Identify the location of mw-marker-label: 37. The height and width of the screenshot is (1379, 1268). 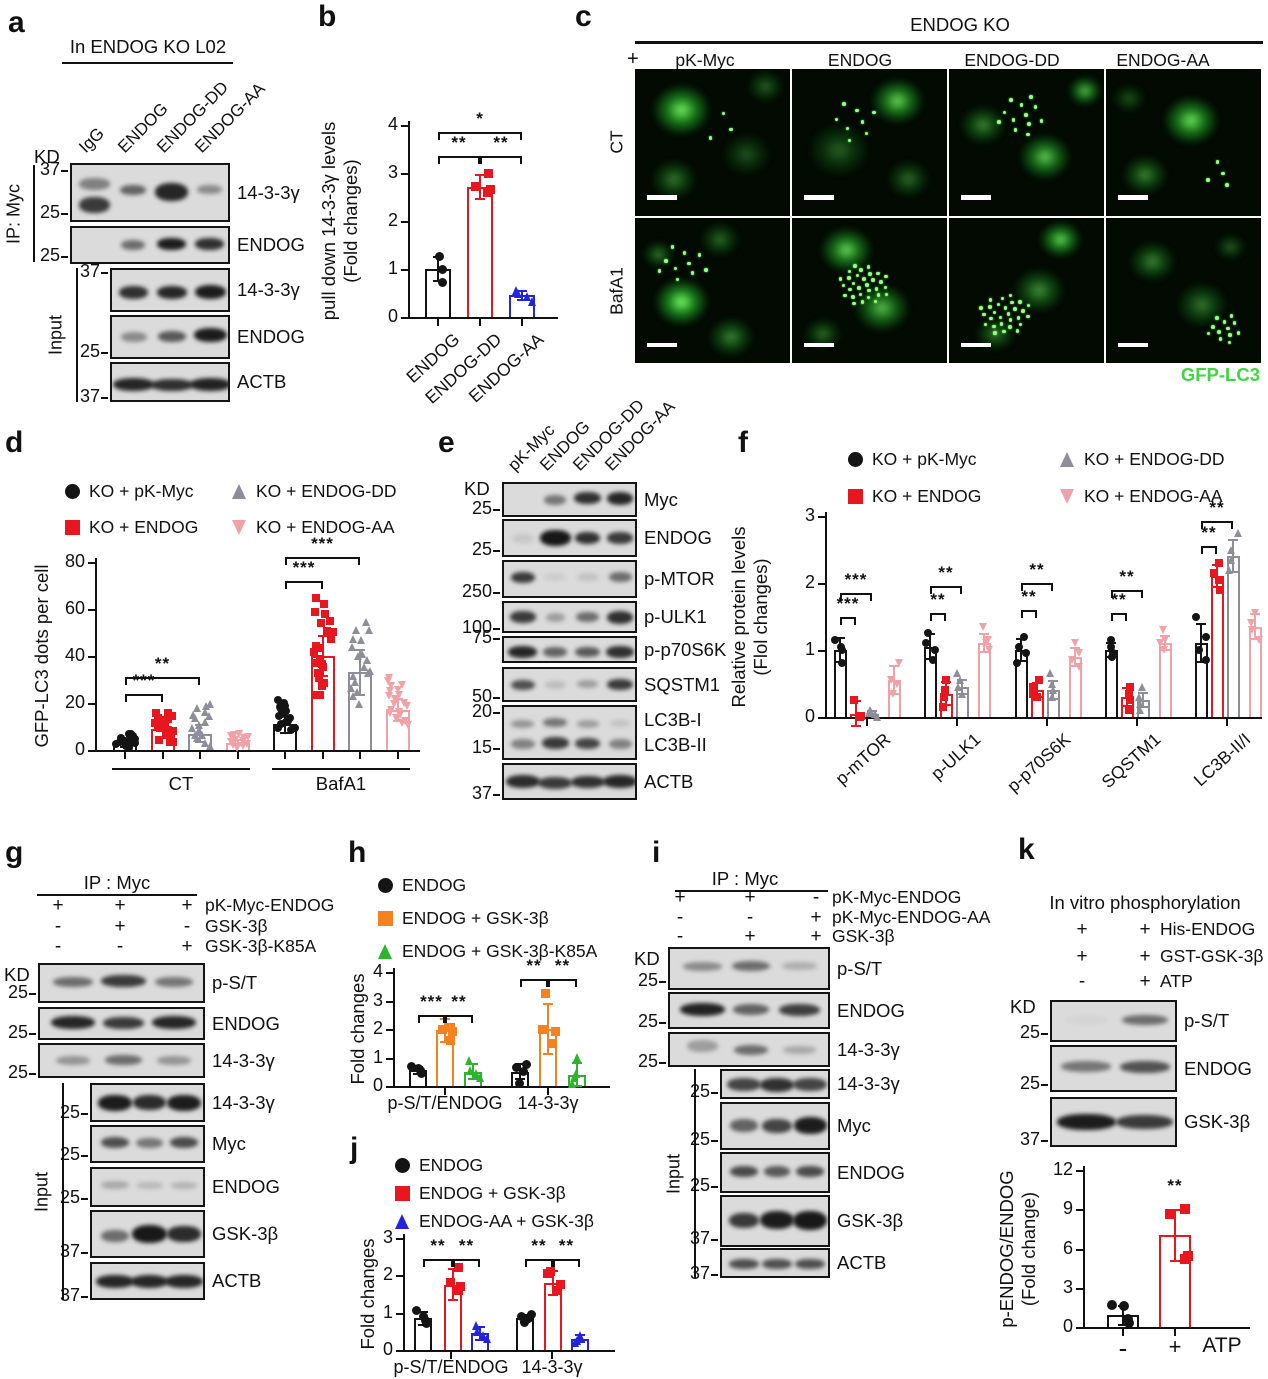
(481, 793).